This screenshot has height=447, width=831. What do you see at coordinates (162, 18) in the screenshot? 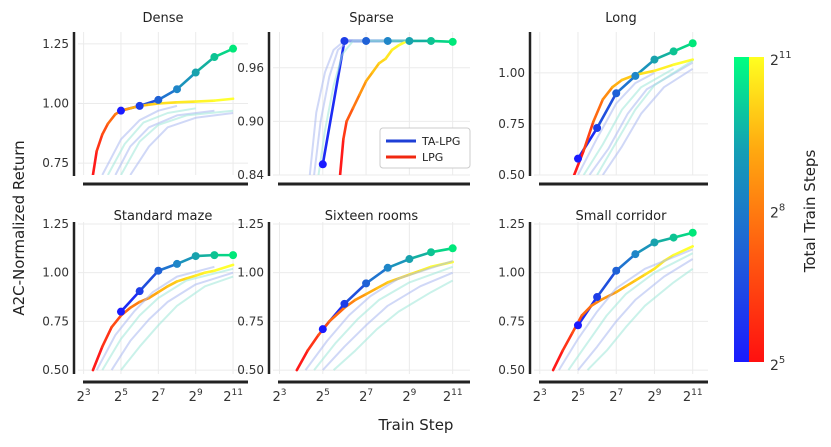
I see `subplot-title: Dense` at bounding box center [162, 18].